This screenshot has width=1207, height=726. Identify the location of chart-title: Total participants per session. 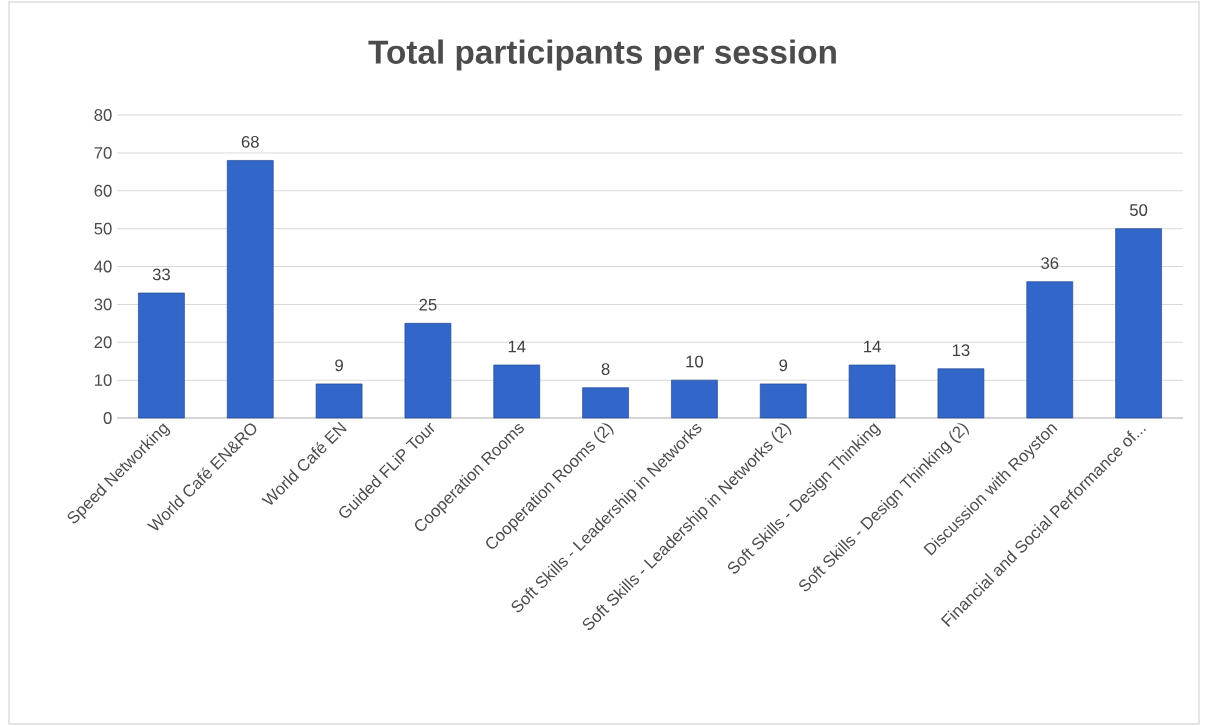
(602, 55).